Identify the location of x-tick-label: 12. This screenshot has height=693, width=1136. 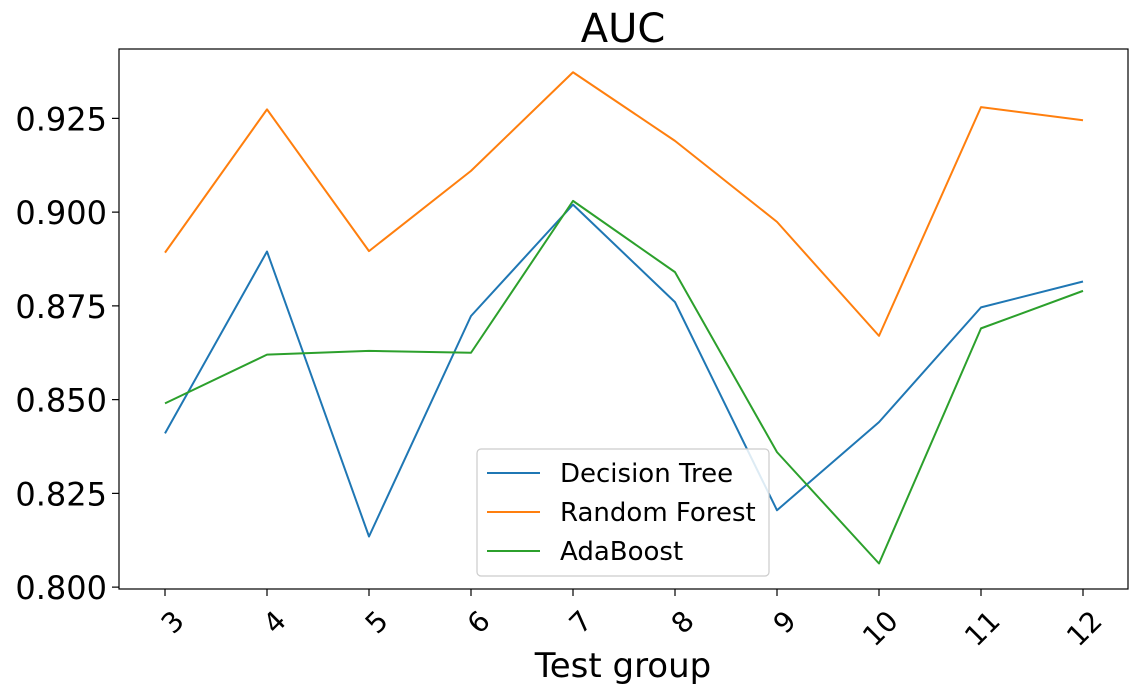
(1084, 628).